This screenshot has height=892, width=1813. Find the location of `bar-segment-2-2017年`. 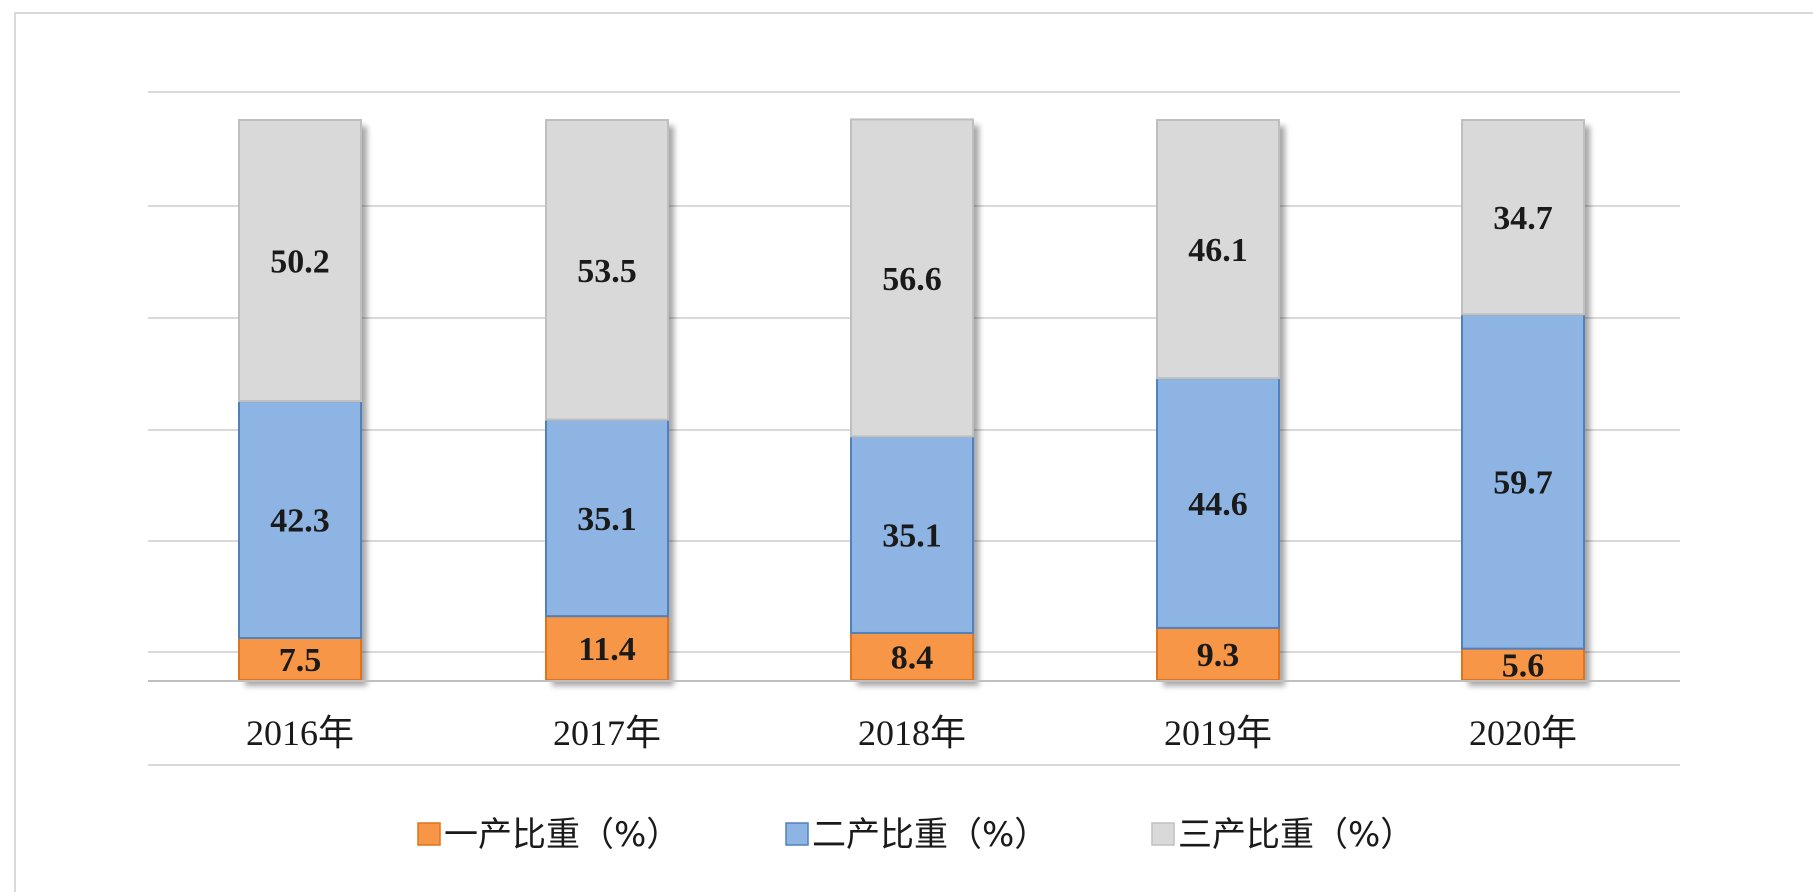

bar-segment-2-2017年 is located at coordinates (607, 518).